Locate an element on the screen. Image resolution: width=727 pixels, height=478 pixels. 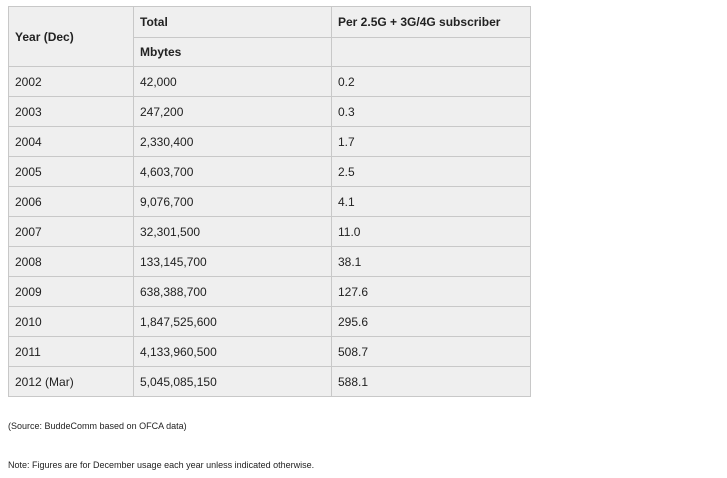
cell-per-subscriber: 1.7 is located at coordinates (431, 141).